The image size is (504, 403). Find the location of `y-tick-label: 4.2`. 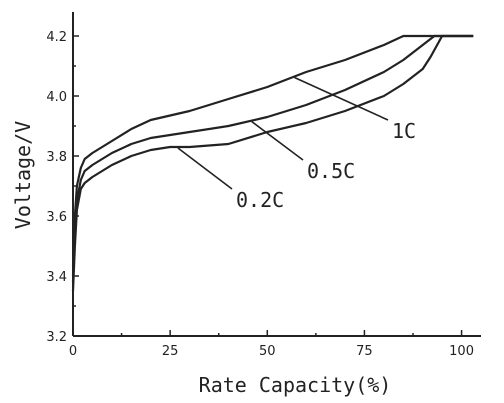

y-tick-label: 4.2 is located at coordinates (56, 37).